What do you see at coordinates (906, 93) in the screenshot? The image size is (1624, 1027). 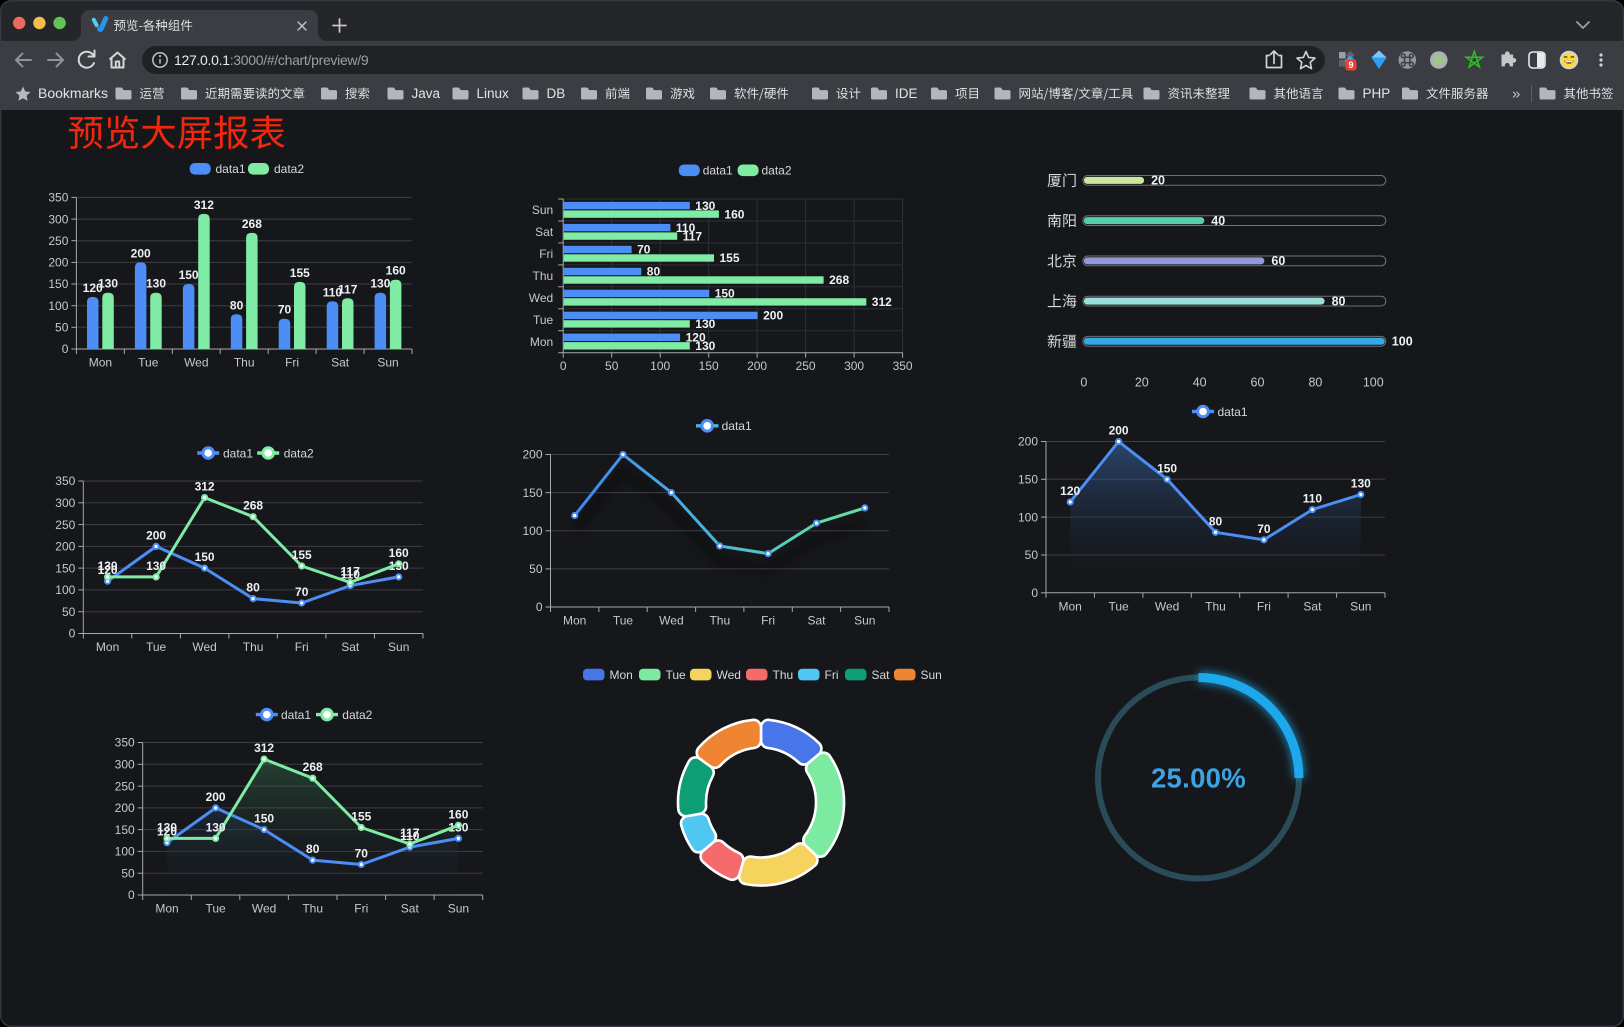 I see `svg-text: IDE` at bounding box center [906, 93].